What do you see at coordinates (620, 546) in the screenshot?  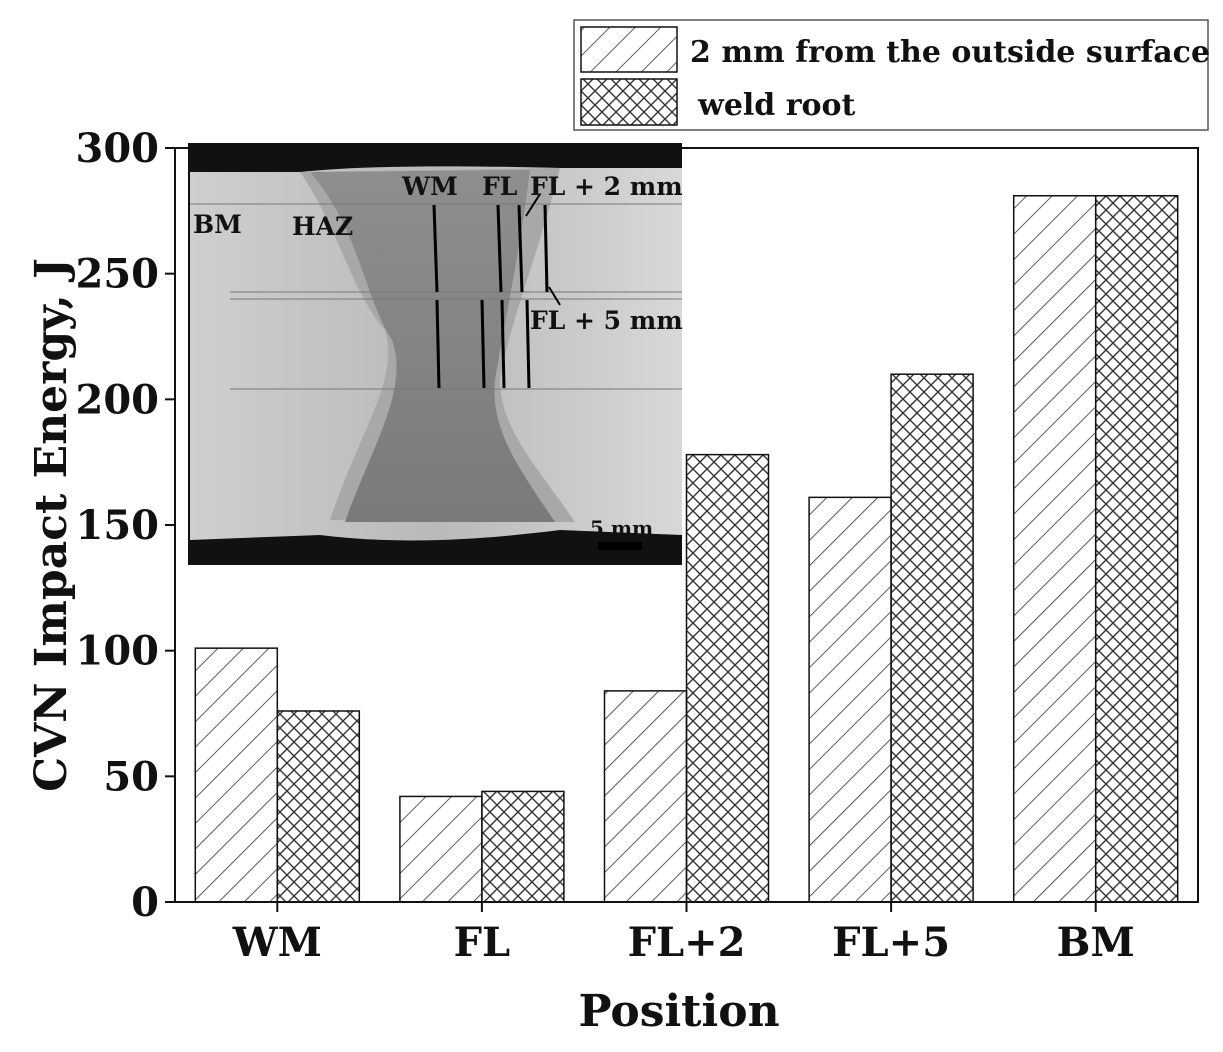 I see `inset-scale-bar` at bounding box center [620, 546].